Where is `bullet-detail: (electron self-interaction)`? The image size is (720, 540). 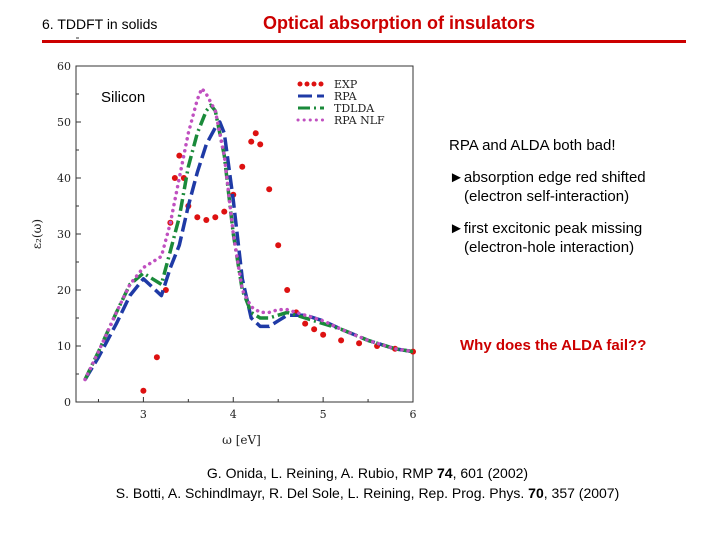
bullet-detail: (electron self-interaction) is located at coordinates (547, 196).